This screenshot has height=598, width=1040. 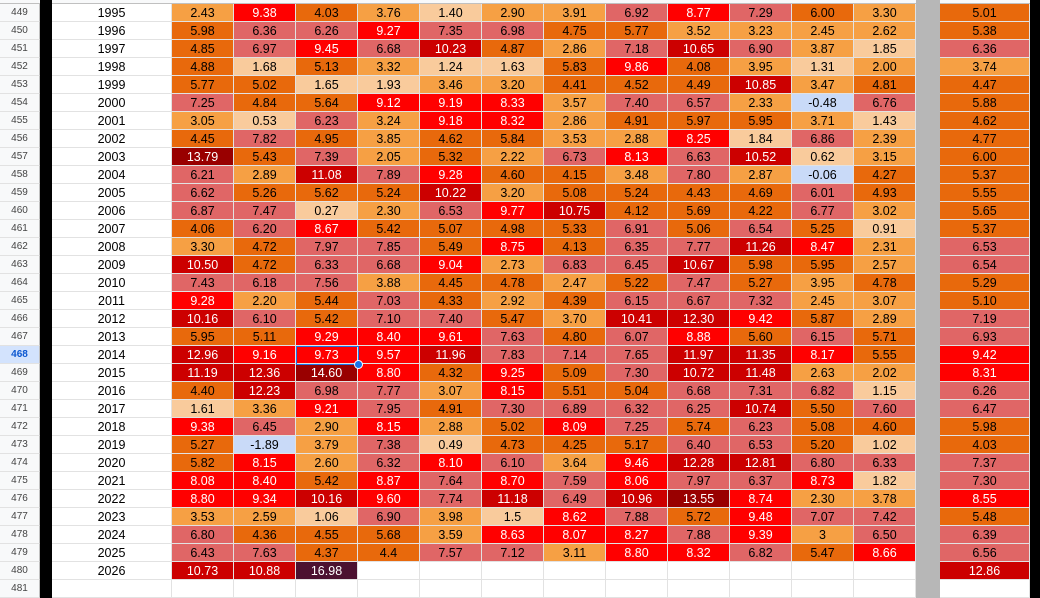 I want to click on value-cell: 12.30, so click(x=699, y=319).